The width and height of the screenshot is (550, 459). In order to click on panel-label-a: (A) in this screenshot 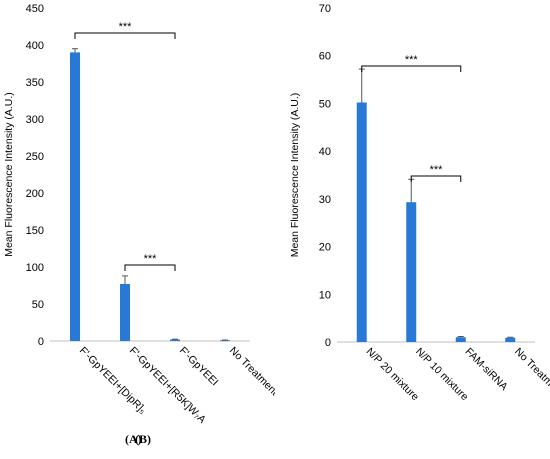, I will do `click(133, 439)`.